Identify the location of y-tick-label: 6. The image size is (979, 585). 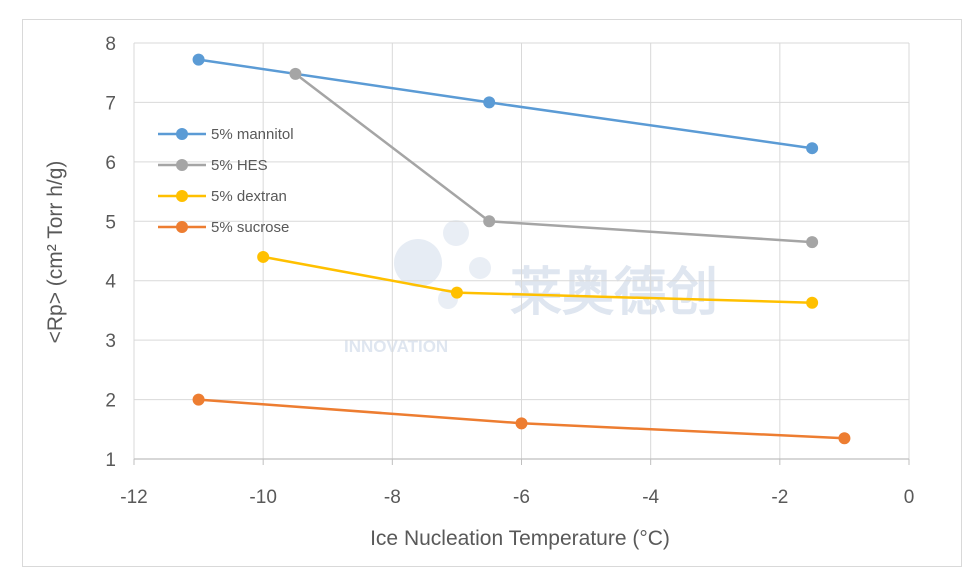
(110, 163).